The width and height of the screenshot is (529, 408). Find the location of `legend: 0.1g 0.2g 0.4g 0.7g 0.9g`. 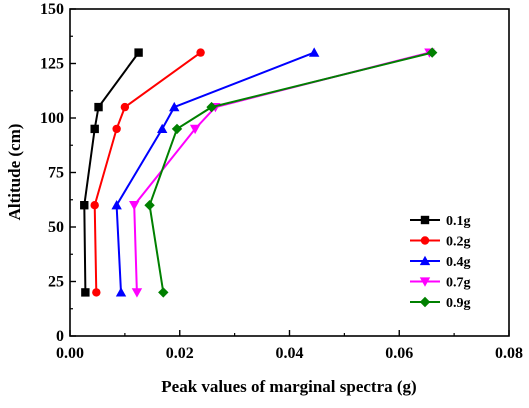

legend: 0.1g 0.2g 0.4g 0.7g 0.9g is located at coordinates (440, 262).